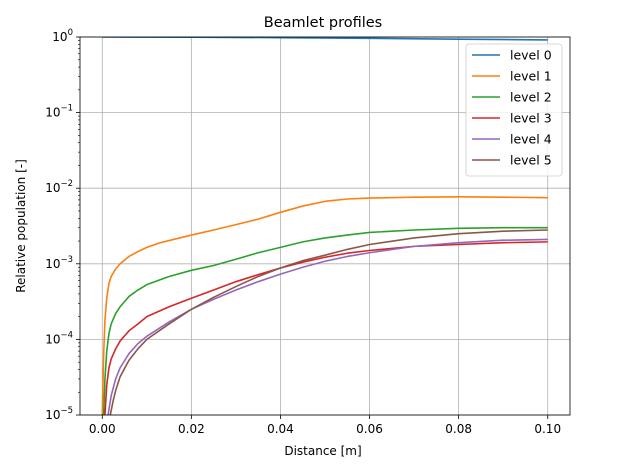 This screenshot has width=640, height=472. What do you see at coordinates (59, 263) in the screenshot?
I see `y-tick-label: 10⁻³` at bounding box center [59, 263].